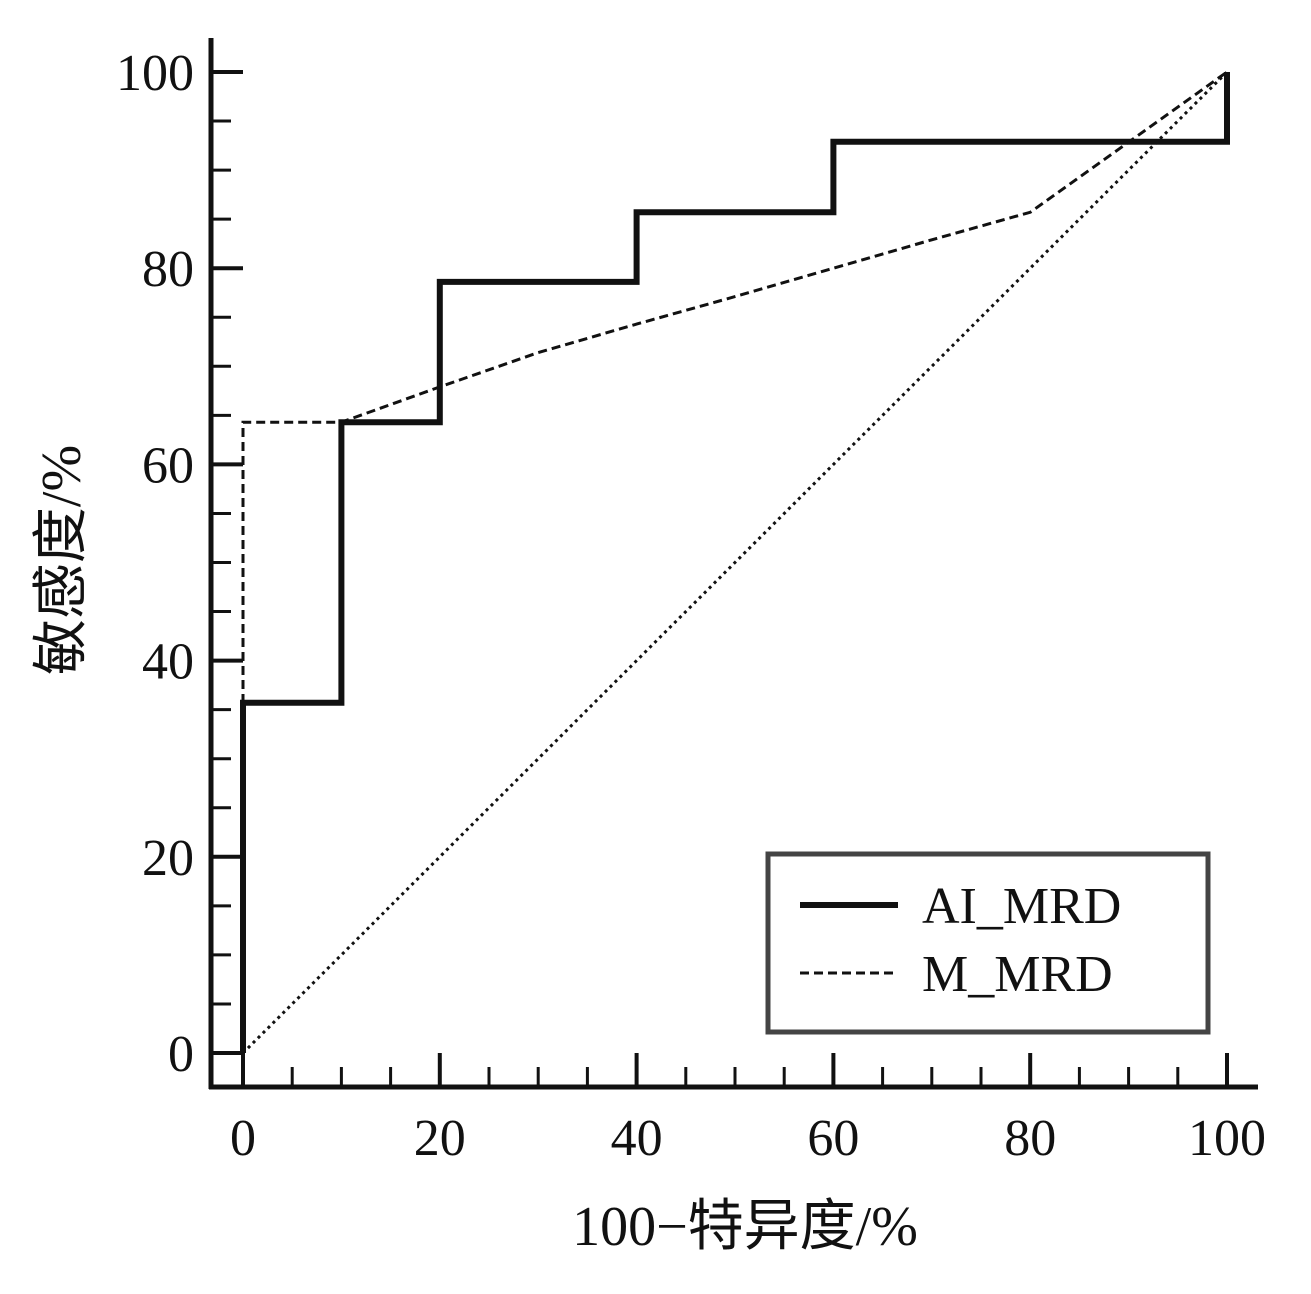  I want to click on x-tick-label: 100, so click(1227, 1138).